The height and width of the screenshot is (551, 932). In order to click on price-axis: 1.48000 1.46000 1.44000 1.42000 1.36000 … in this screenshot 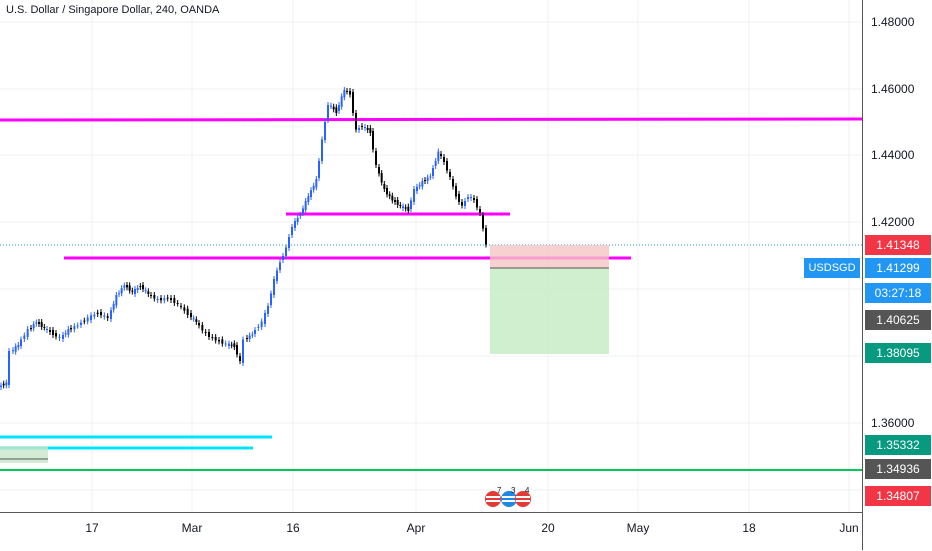, I will do `click(897, 275)`.